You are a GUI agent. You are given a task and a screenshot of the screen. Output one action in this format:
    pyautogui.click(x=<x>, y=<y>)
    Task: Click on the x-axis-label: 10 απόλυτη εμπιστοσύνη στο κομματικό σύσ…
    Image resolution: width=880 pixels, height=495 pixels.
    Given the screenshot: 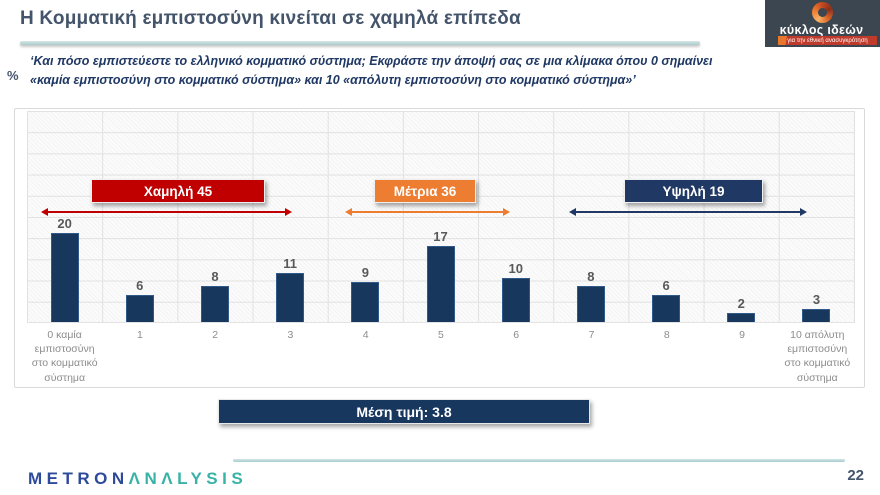 What is the action you would take?
    pyautogui.click(x=817, y=356)
    